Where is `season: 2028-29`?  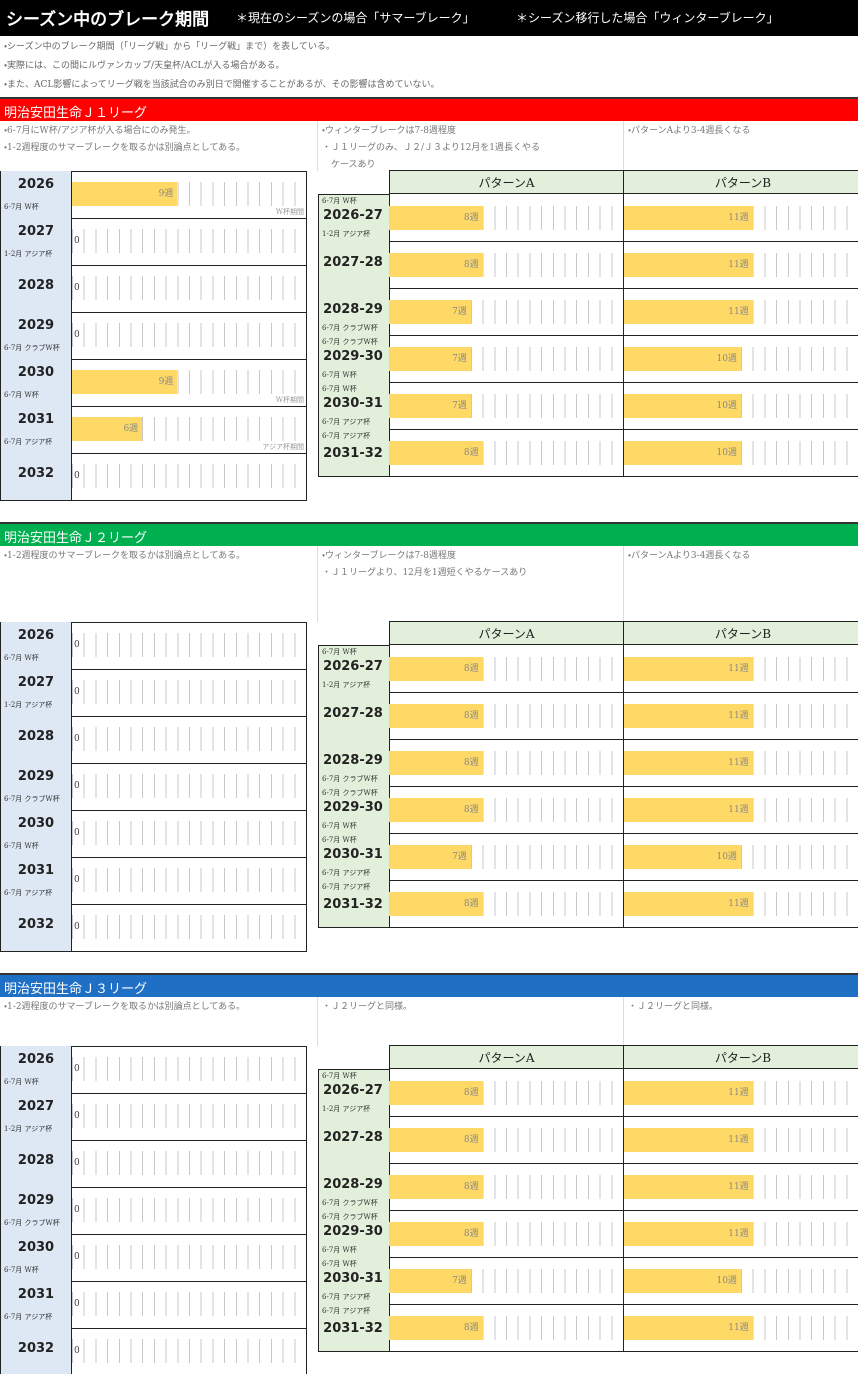 season: 2028-29 is located at coordinates (353, 760).